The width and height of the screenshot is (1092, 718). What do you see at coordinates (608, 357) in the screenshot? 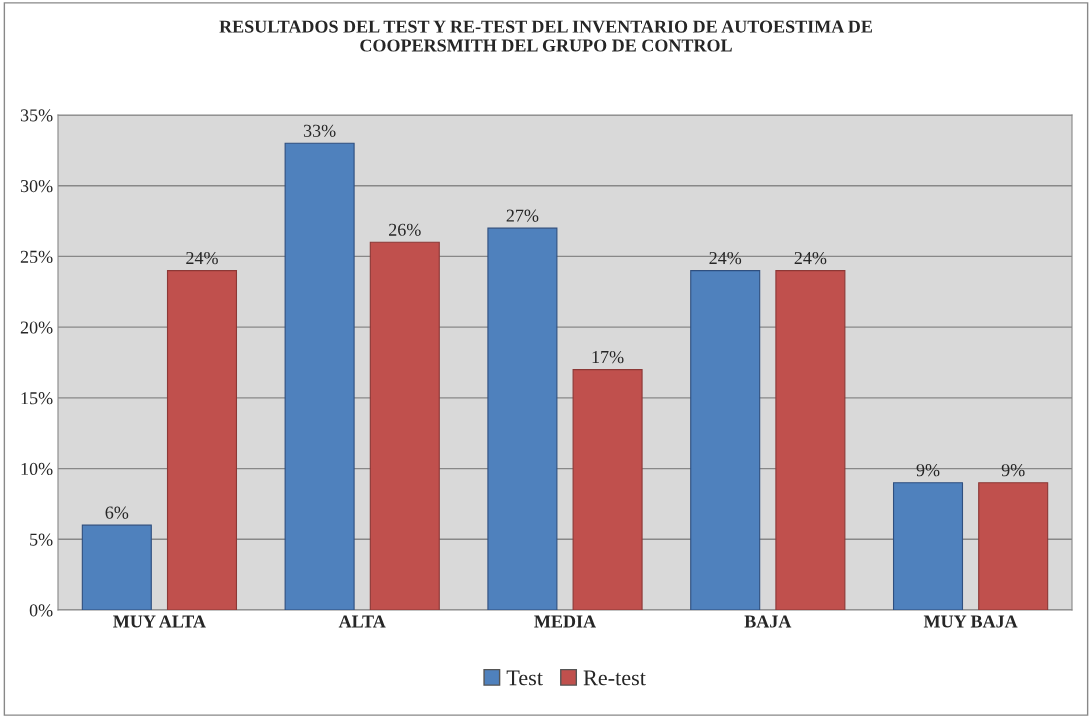
I see `data-label: 17%` at bounding box center [608, 357].